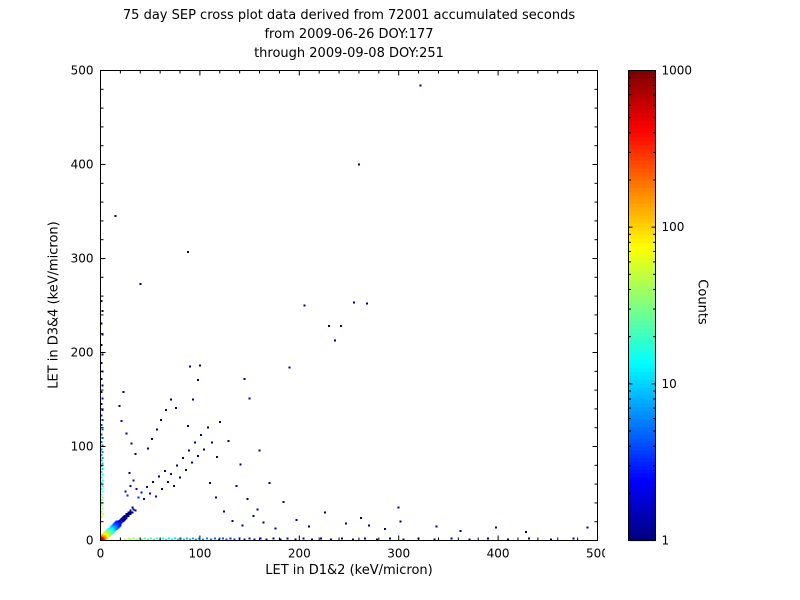 Image resolution: width=800 pixels, height=600 pixels. What do you see at coordinates (669, 384) in the screenshot?
I see `svg-text: 10` at bounding box center [669, 384].